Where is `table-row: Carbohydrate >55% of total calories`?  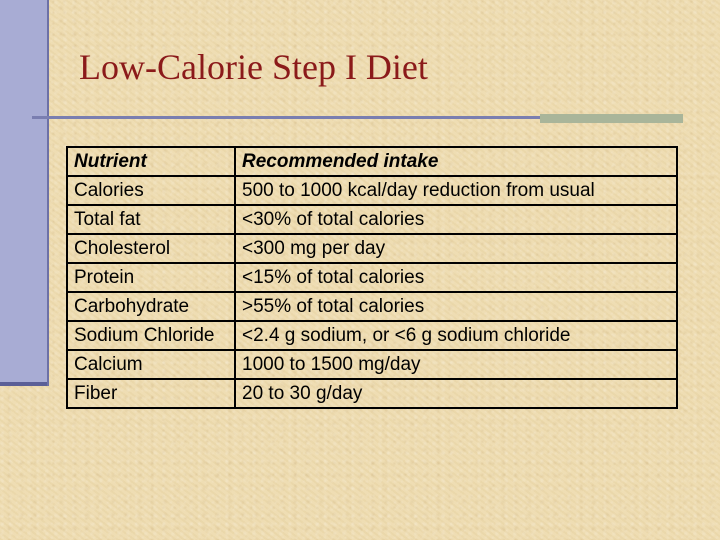
table-row: Carbohydrate >55% of total calories is located at coordinates (372, 306).